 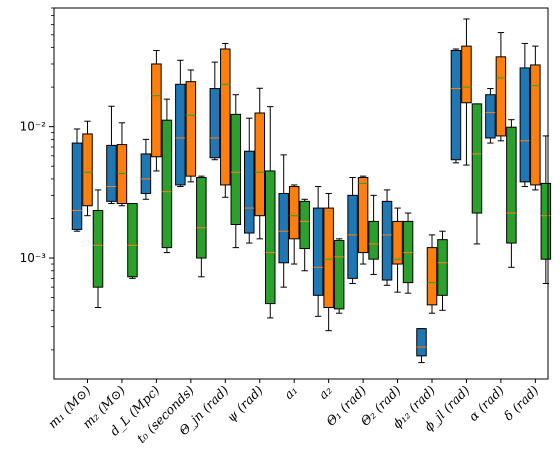 What do you see at coordinates (33, 127) in the screenshot?
I see `y-tick-label: 10⁻²` at bounding box center [33, 127].